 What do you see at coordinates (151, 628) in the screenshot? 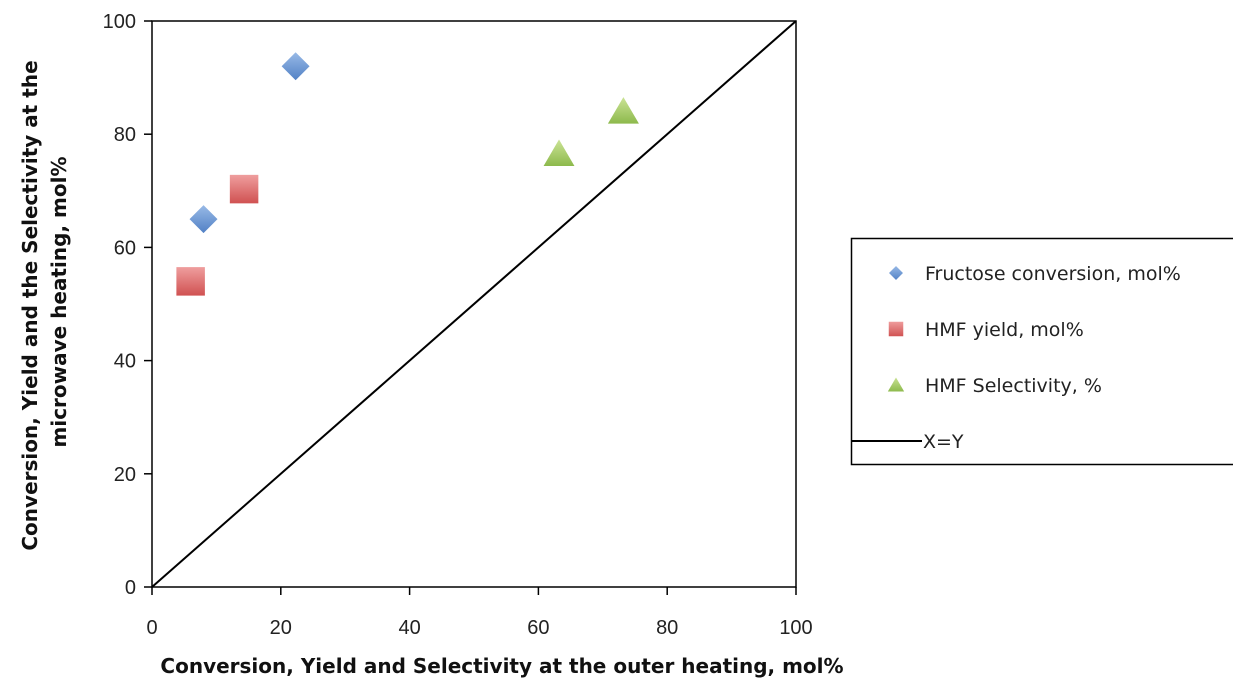
I see `x-tick-label: 0` at bounding box center [151, 628].